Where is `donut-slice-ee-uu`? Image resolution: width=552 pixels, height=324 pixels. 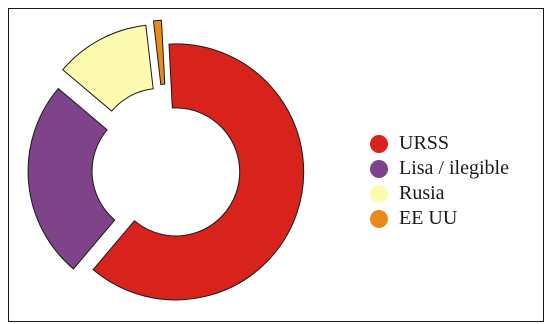 donut-slice-ee-uu is located at coordinates (159, 52).